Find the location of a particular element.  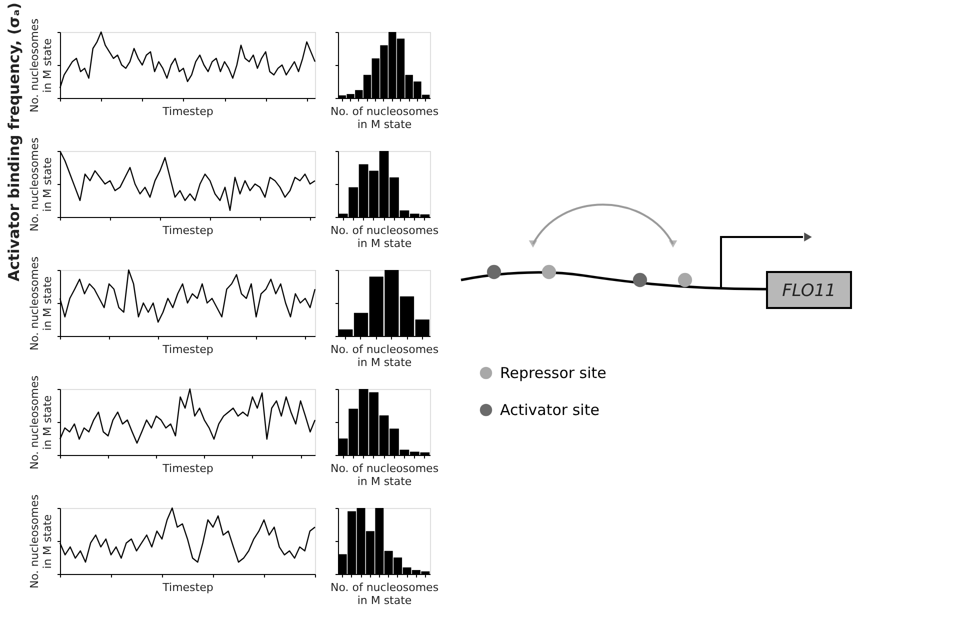

text: FLO11 is located at coordinates (809, 291).